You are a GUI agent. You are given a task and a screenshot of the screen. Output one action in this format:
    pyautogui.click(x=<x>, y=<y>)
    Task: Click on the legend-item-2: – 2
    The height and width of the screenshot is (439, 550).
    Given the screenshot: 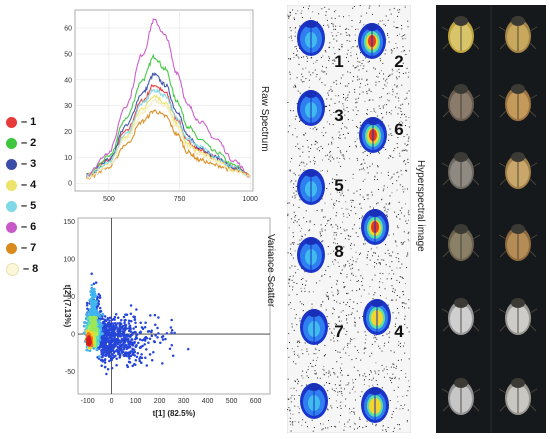 What is the action you would take?
    pyautogui.click(x=21, y=143)
    